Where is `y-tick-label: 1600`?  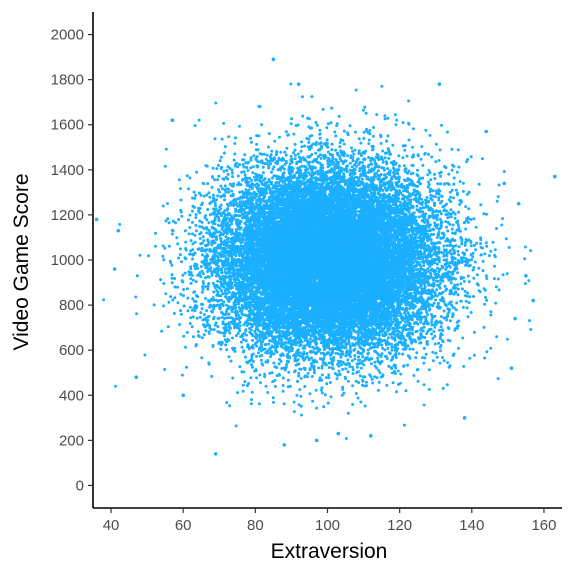
y-tick-label: 1600 is located at coordinates (67, 125).